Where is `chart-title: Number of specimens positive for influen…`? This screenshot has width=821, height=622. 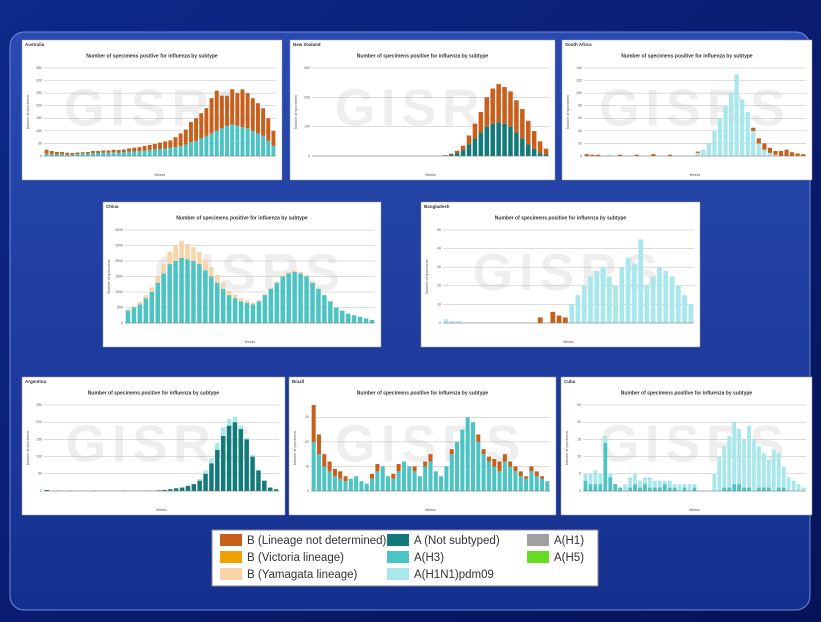 chart-title: Number of specimens positive for influen… is located at coordinates (152, 56).